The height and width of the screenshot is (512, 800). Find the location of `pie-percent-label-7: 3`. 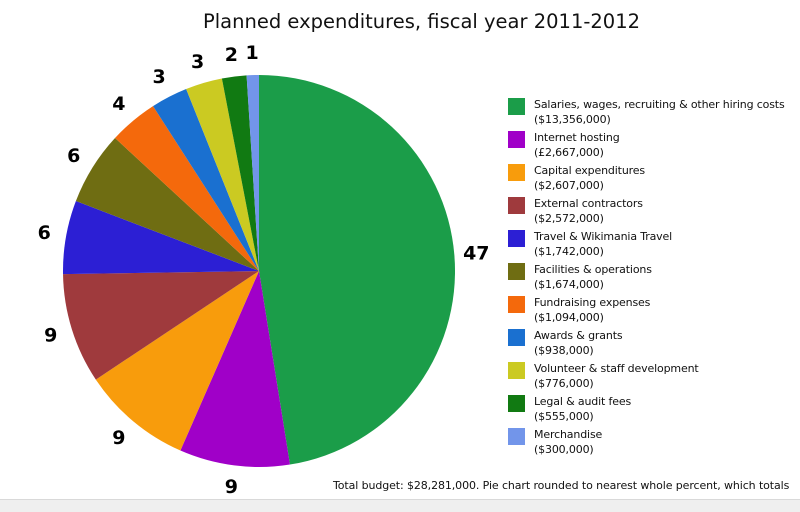

pie-percent-label-7: 3 is located at coordinates (158, 77).